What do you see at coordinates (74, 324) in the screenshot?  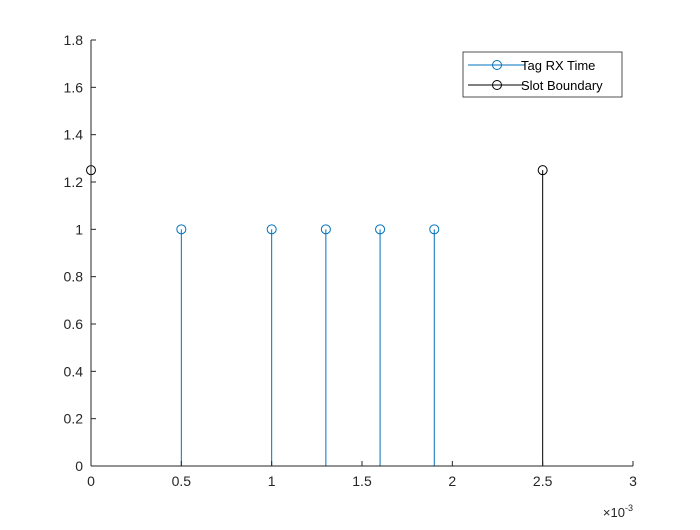 I see `y-tick-label: 0.6` at bounding box center [74, 324].